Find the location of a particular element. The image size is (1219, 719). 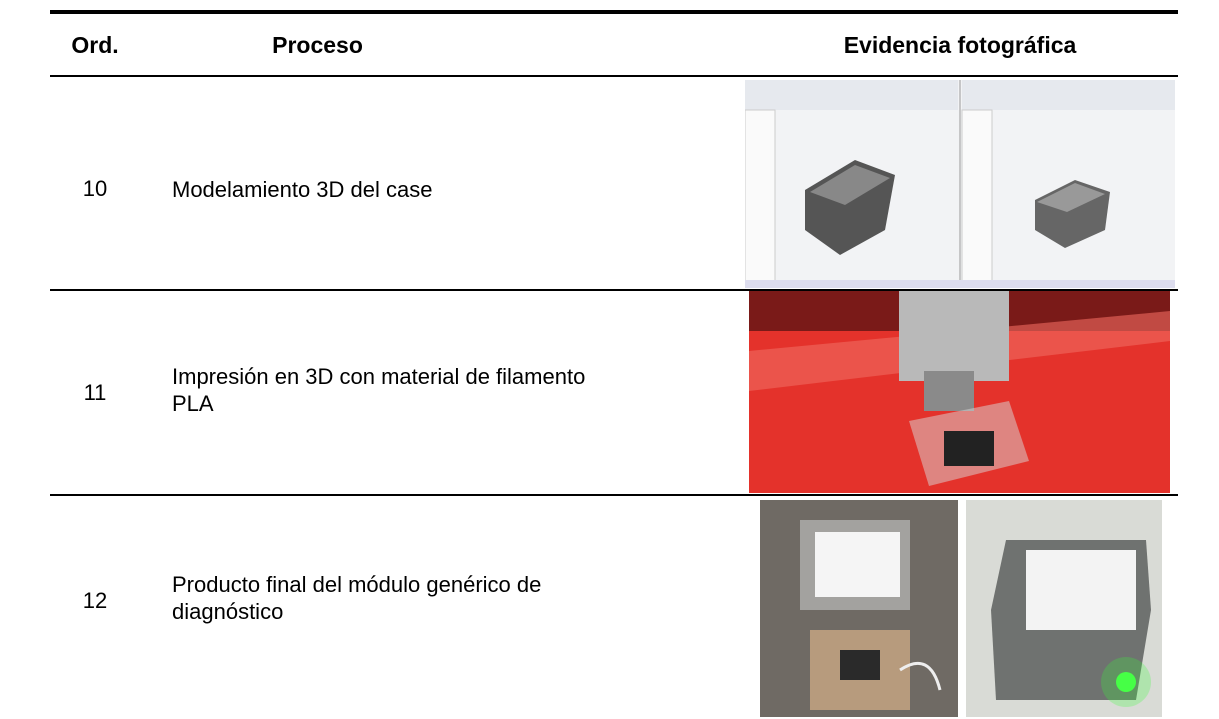

row-number: 10 is located at coordinates (95, 188).